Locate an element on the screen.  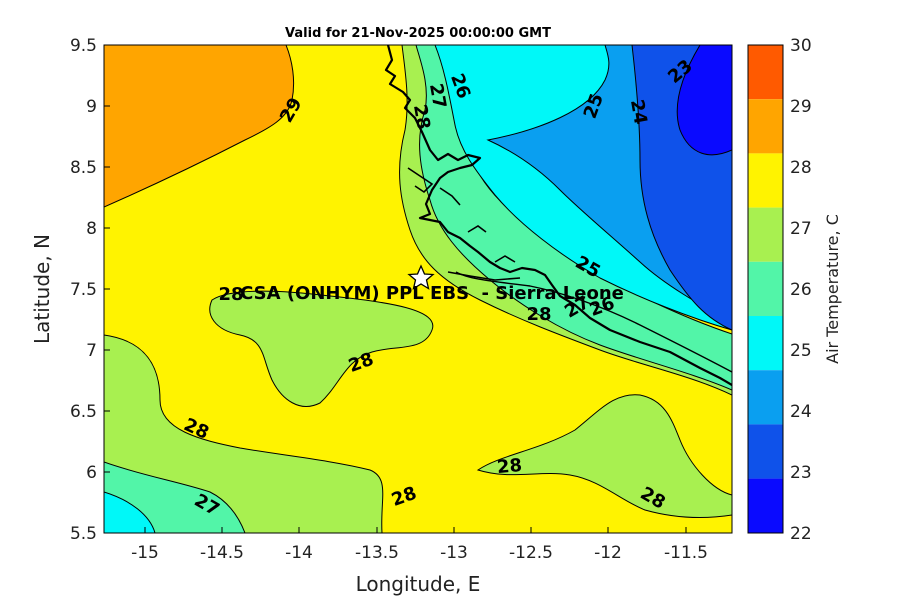
y-axis: 9.5 9 8.5 8 7.5 7 6.5 6 5.5 is located at coordinates (90, 290).